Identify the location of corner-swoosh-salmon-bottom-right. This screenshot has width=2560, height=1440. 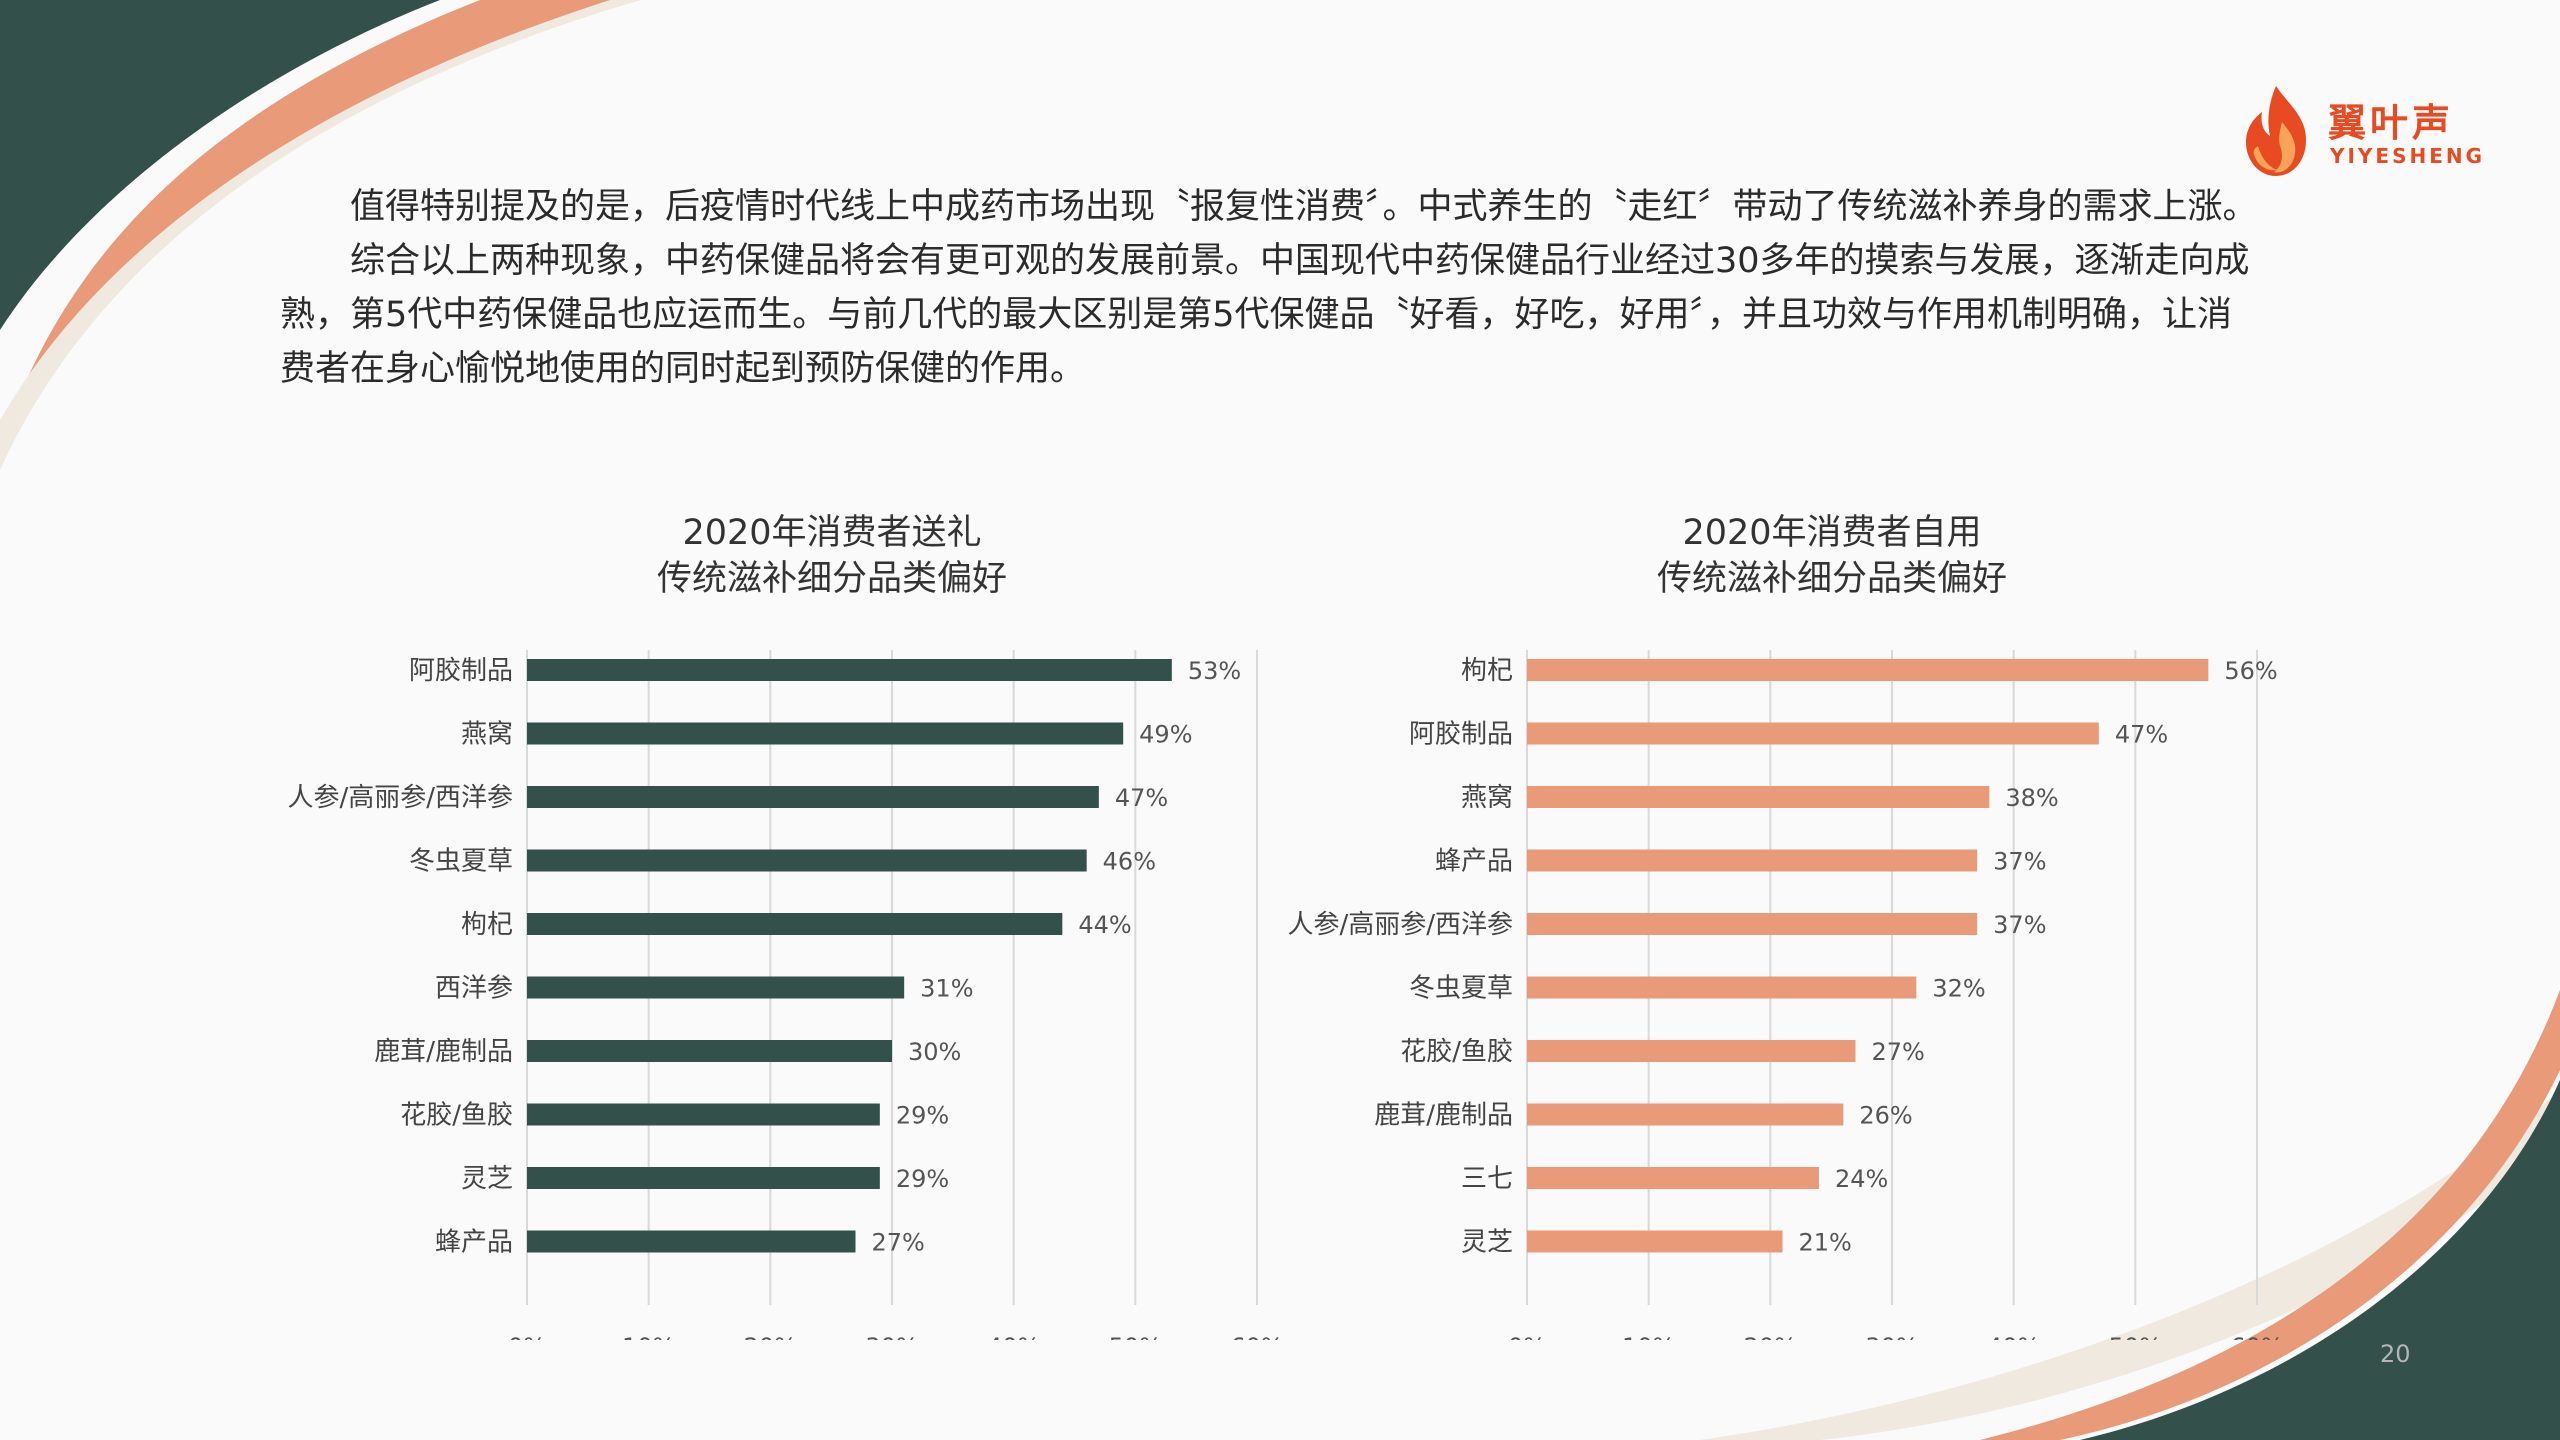
(2270, 1215).